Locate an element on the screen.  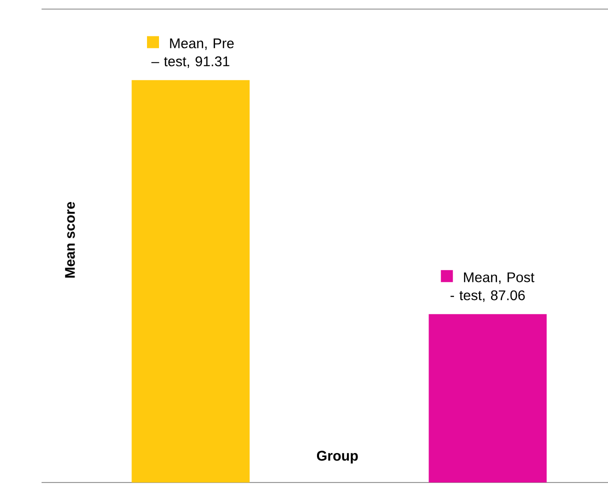
data-label: Mean, Post - test, 87.06 is located at coordinates (492, 287).